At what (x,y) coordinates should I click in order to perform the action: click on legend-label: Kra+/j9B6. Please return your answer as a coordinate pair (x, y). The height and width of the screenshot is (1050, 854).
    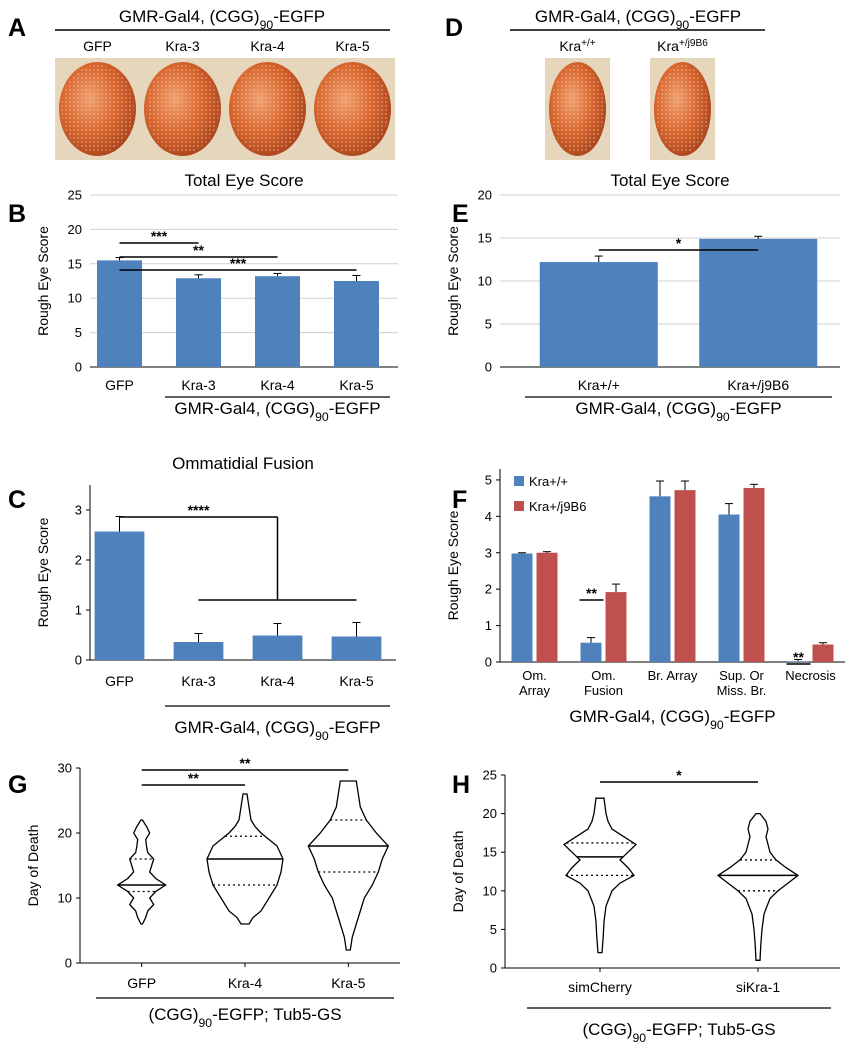
    Looking at the image, I should click on (557, 506).